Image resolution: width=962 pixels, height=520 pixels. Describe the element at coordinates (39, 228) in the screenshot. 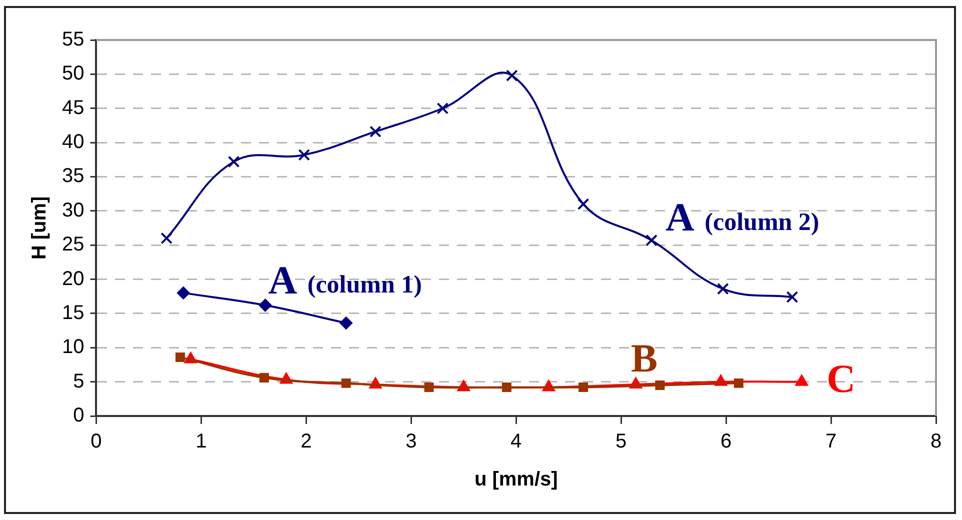

I see `y-axis-title: H [um]` at that location.